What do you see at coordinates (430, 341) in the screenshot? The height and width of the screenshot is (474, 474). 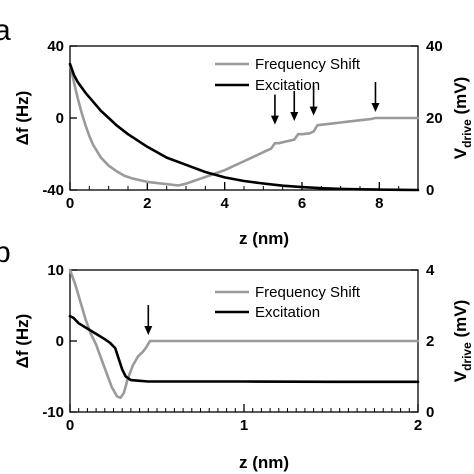 I see `y-right-tick-label: 2` at bounding box center [430, 341].